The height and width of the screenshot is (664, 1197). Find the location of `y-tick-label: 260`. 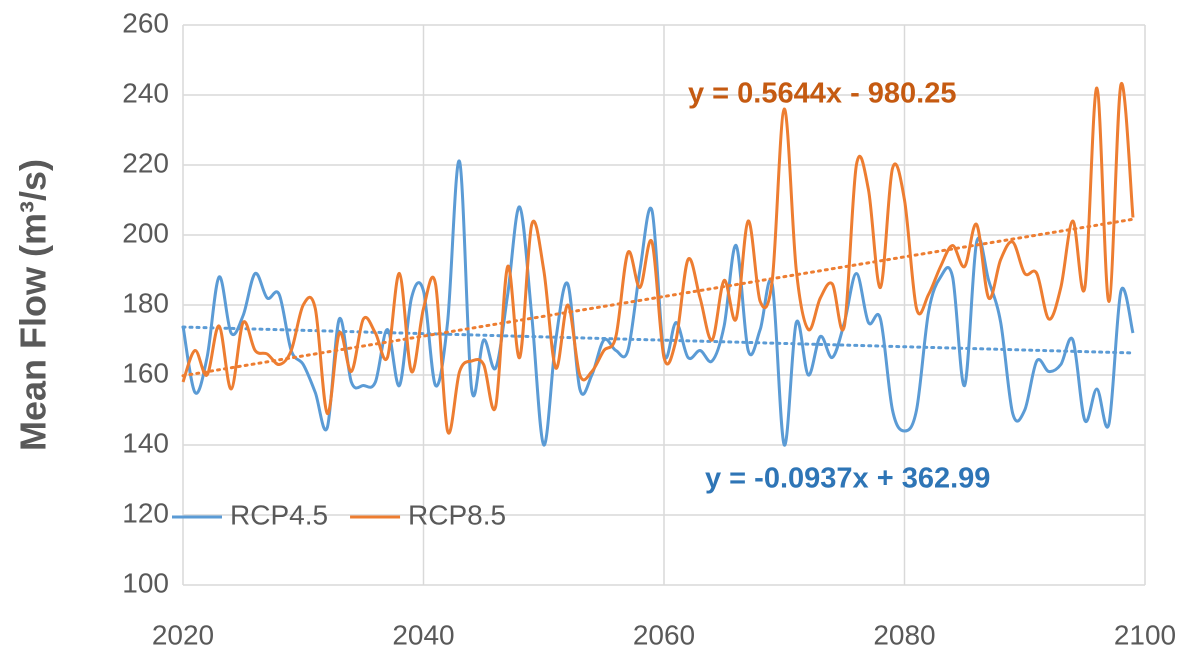

y-tick-label: 260 is located at coordinates (145, 22).